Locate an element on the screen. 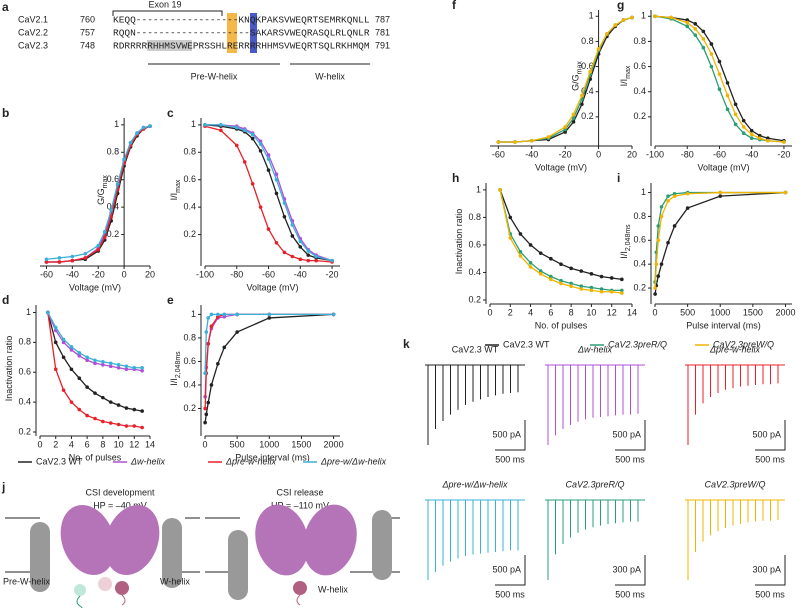  y-tick-label: 0.6 is located at coordinates (24, 372).